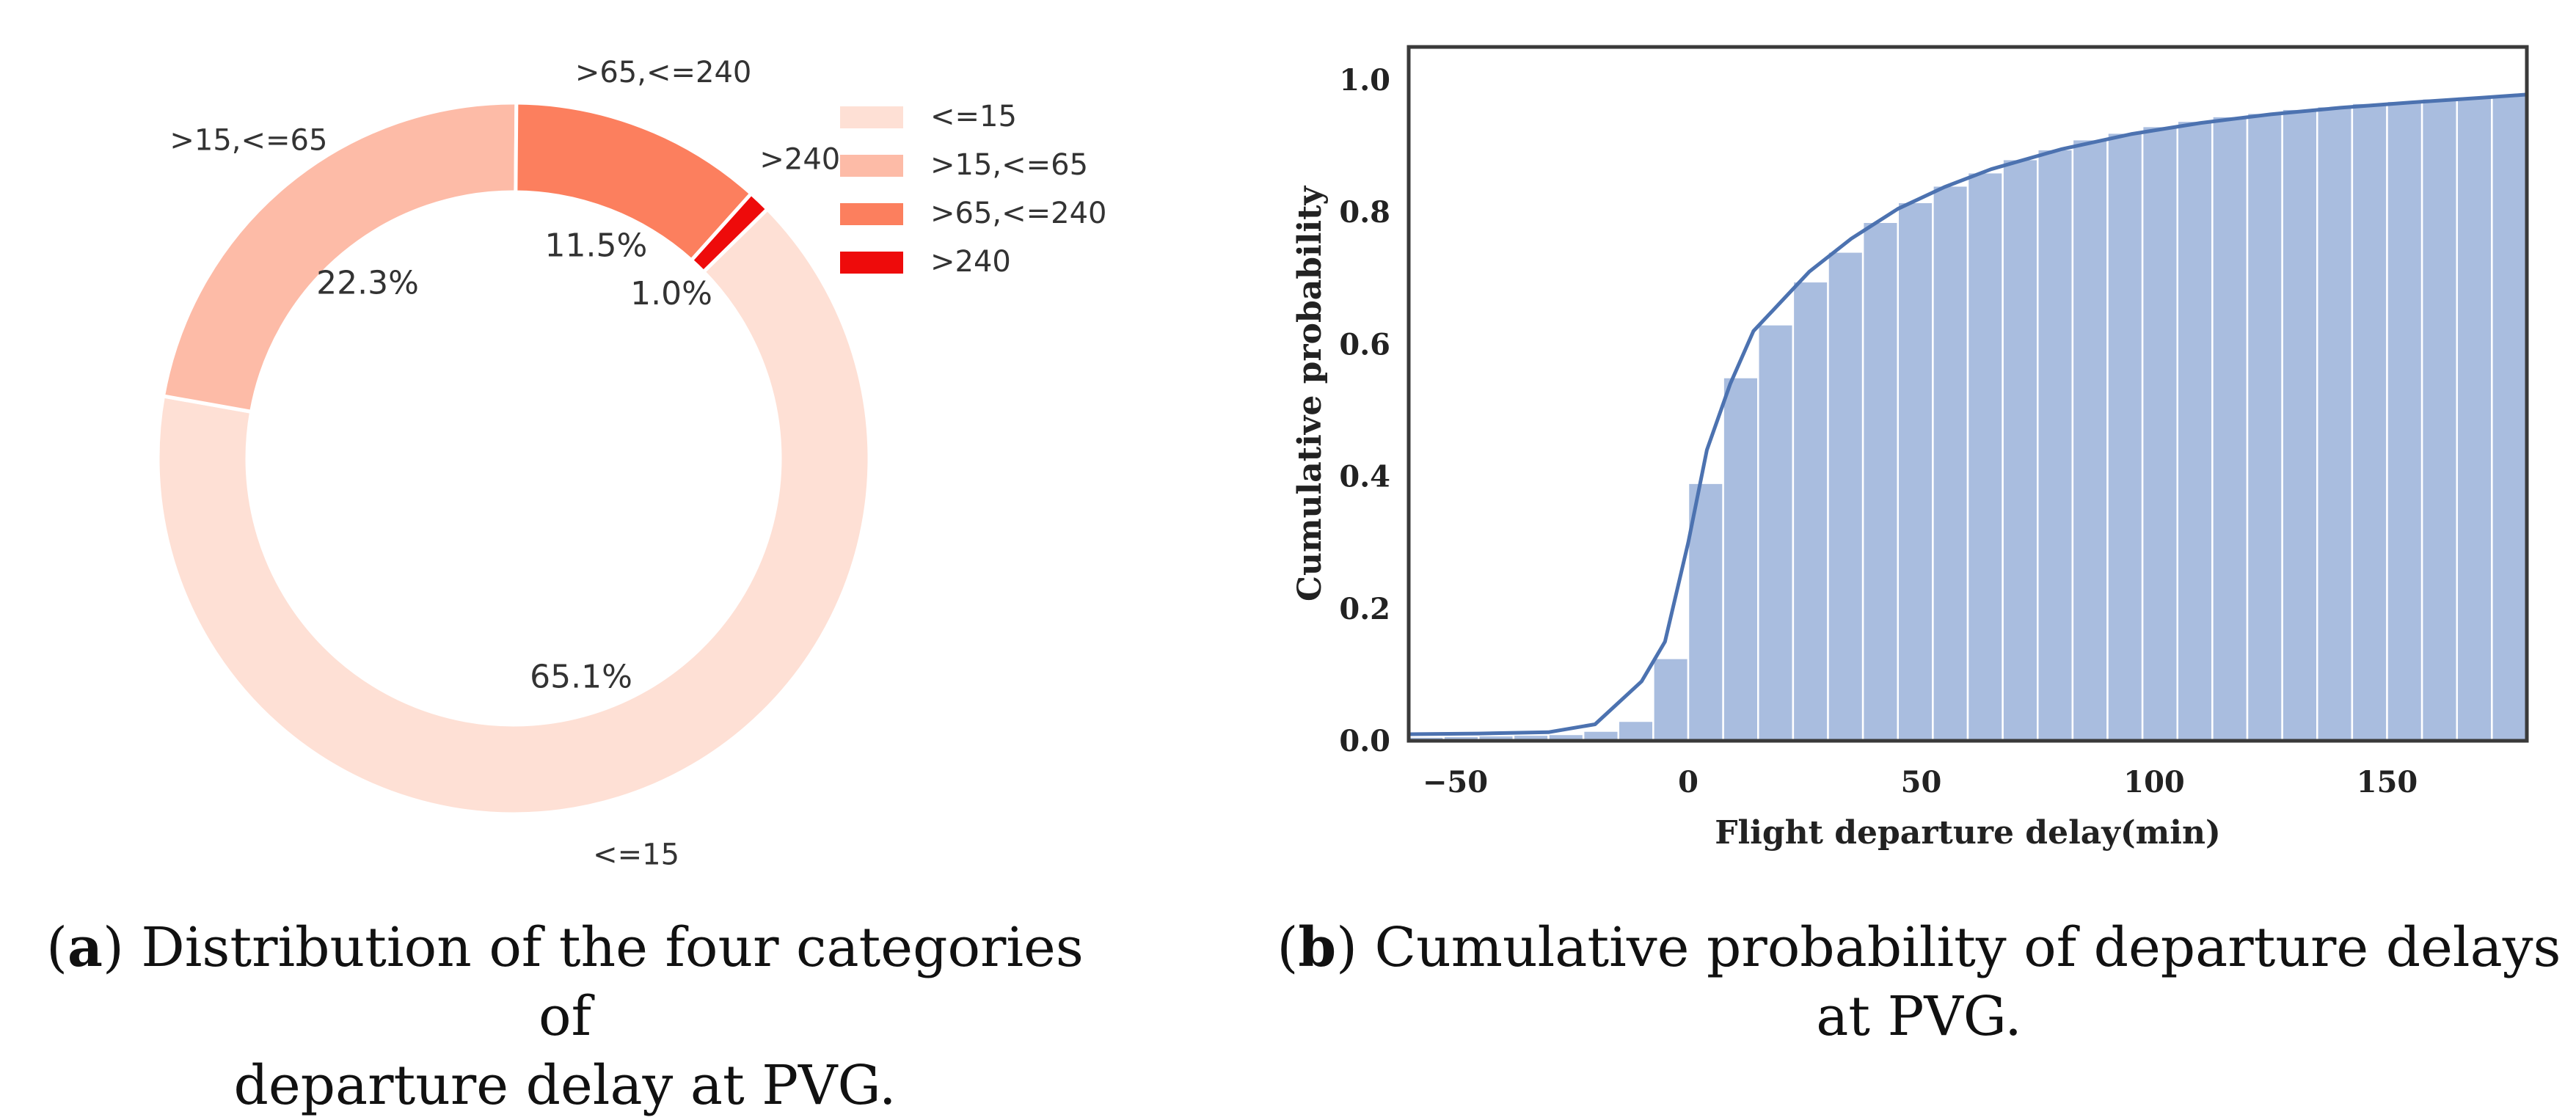  What do you see at coordinates (85, 947) in the screenshot?
I see `caption-a-tag: a` at bounding box center [85, 947].